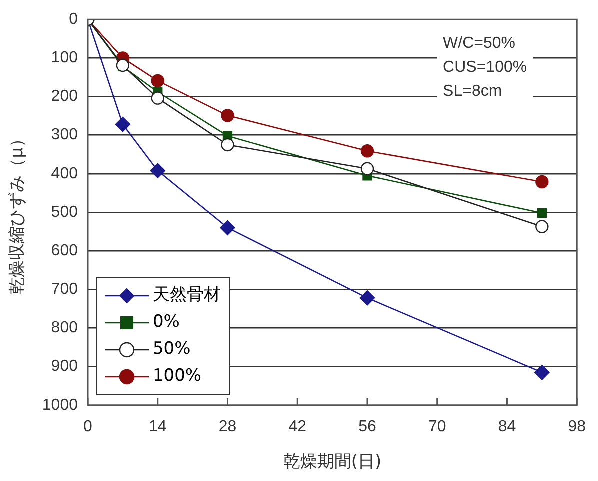 The image size is (598, 481). What do you see at coordinates (73, 19) in the screenshot?
I see `y-tick-label: 0` at bounding box center [73, 19].